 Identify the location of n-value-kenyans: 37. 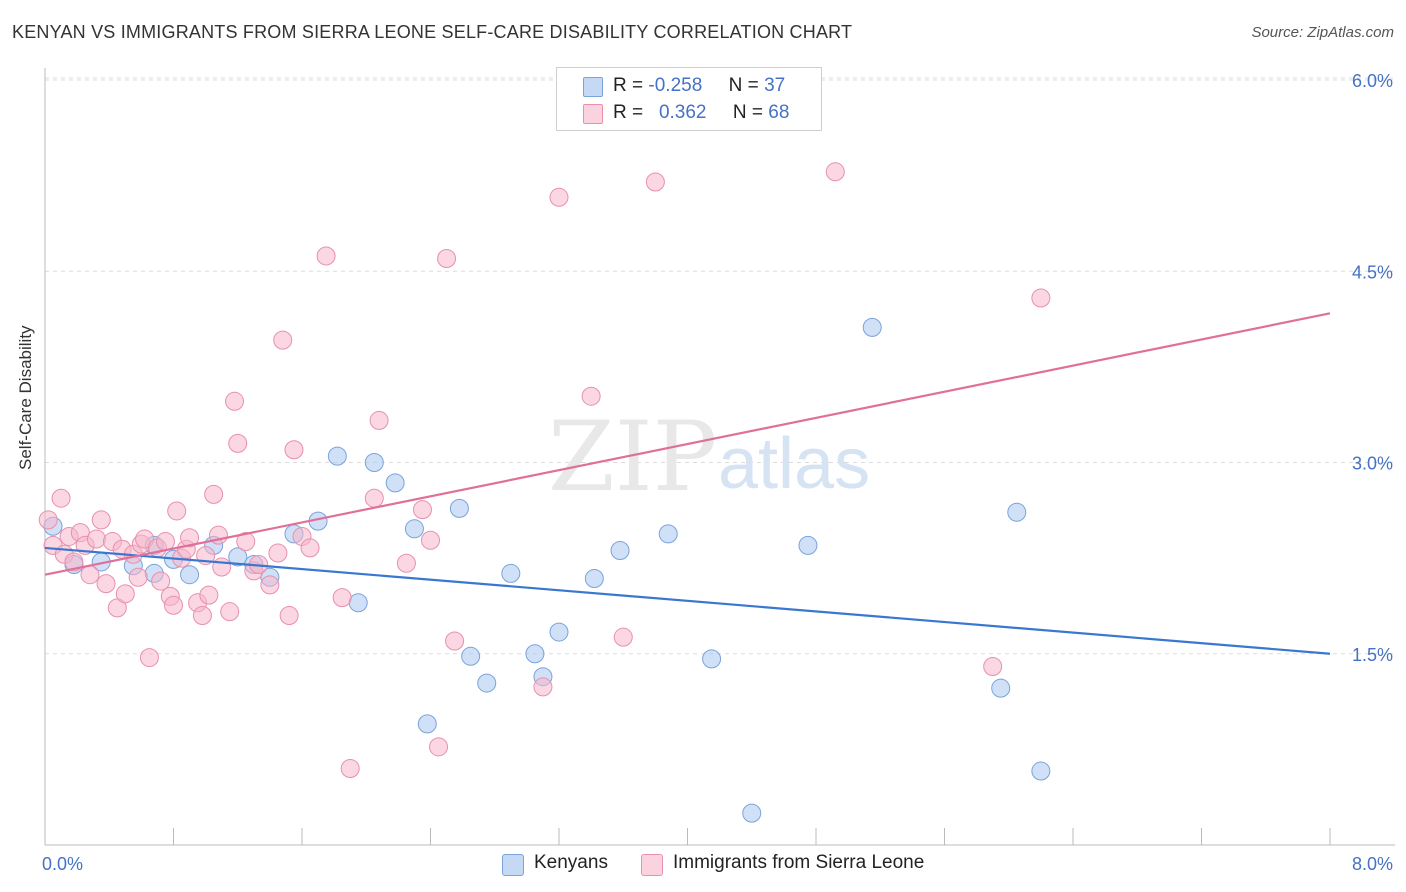
(775, 85).